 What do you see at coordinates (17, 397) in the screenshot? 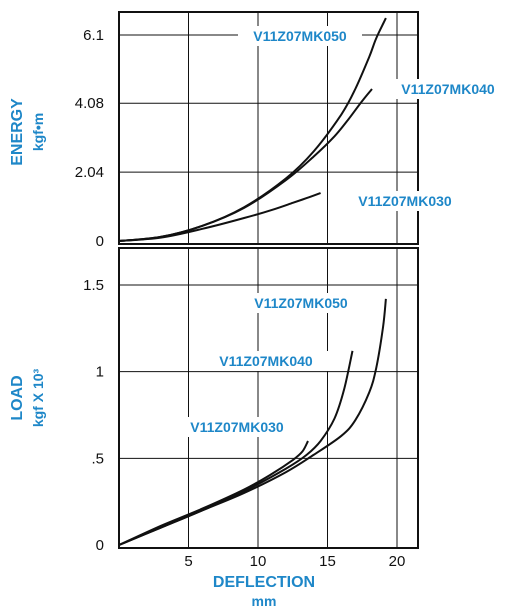
I see `load-axis-title: LOAD` at bounding box center [17, 397].